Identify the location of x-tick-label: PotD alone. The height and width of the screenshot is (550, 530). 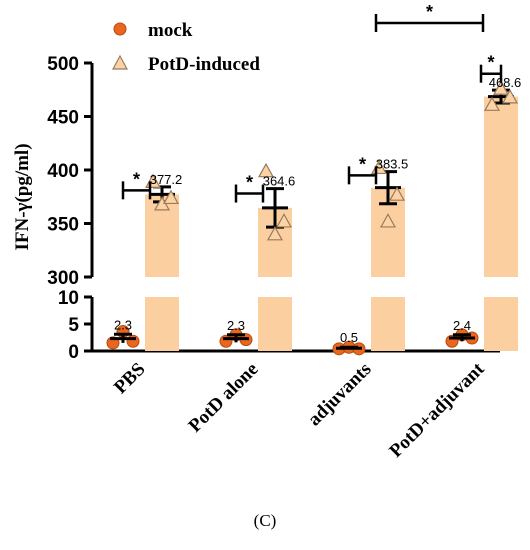
(224, 398).